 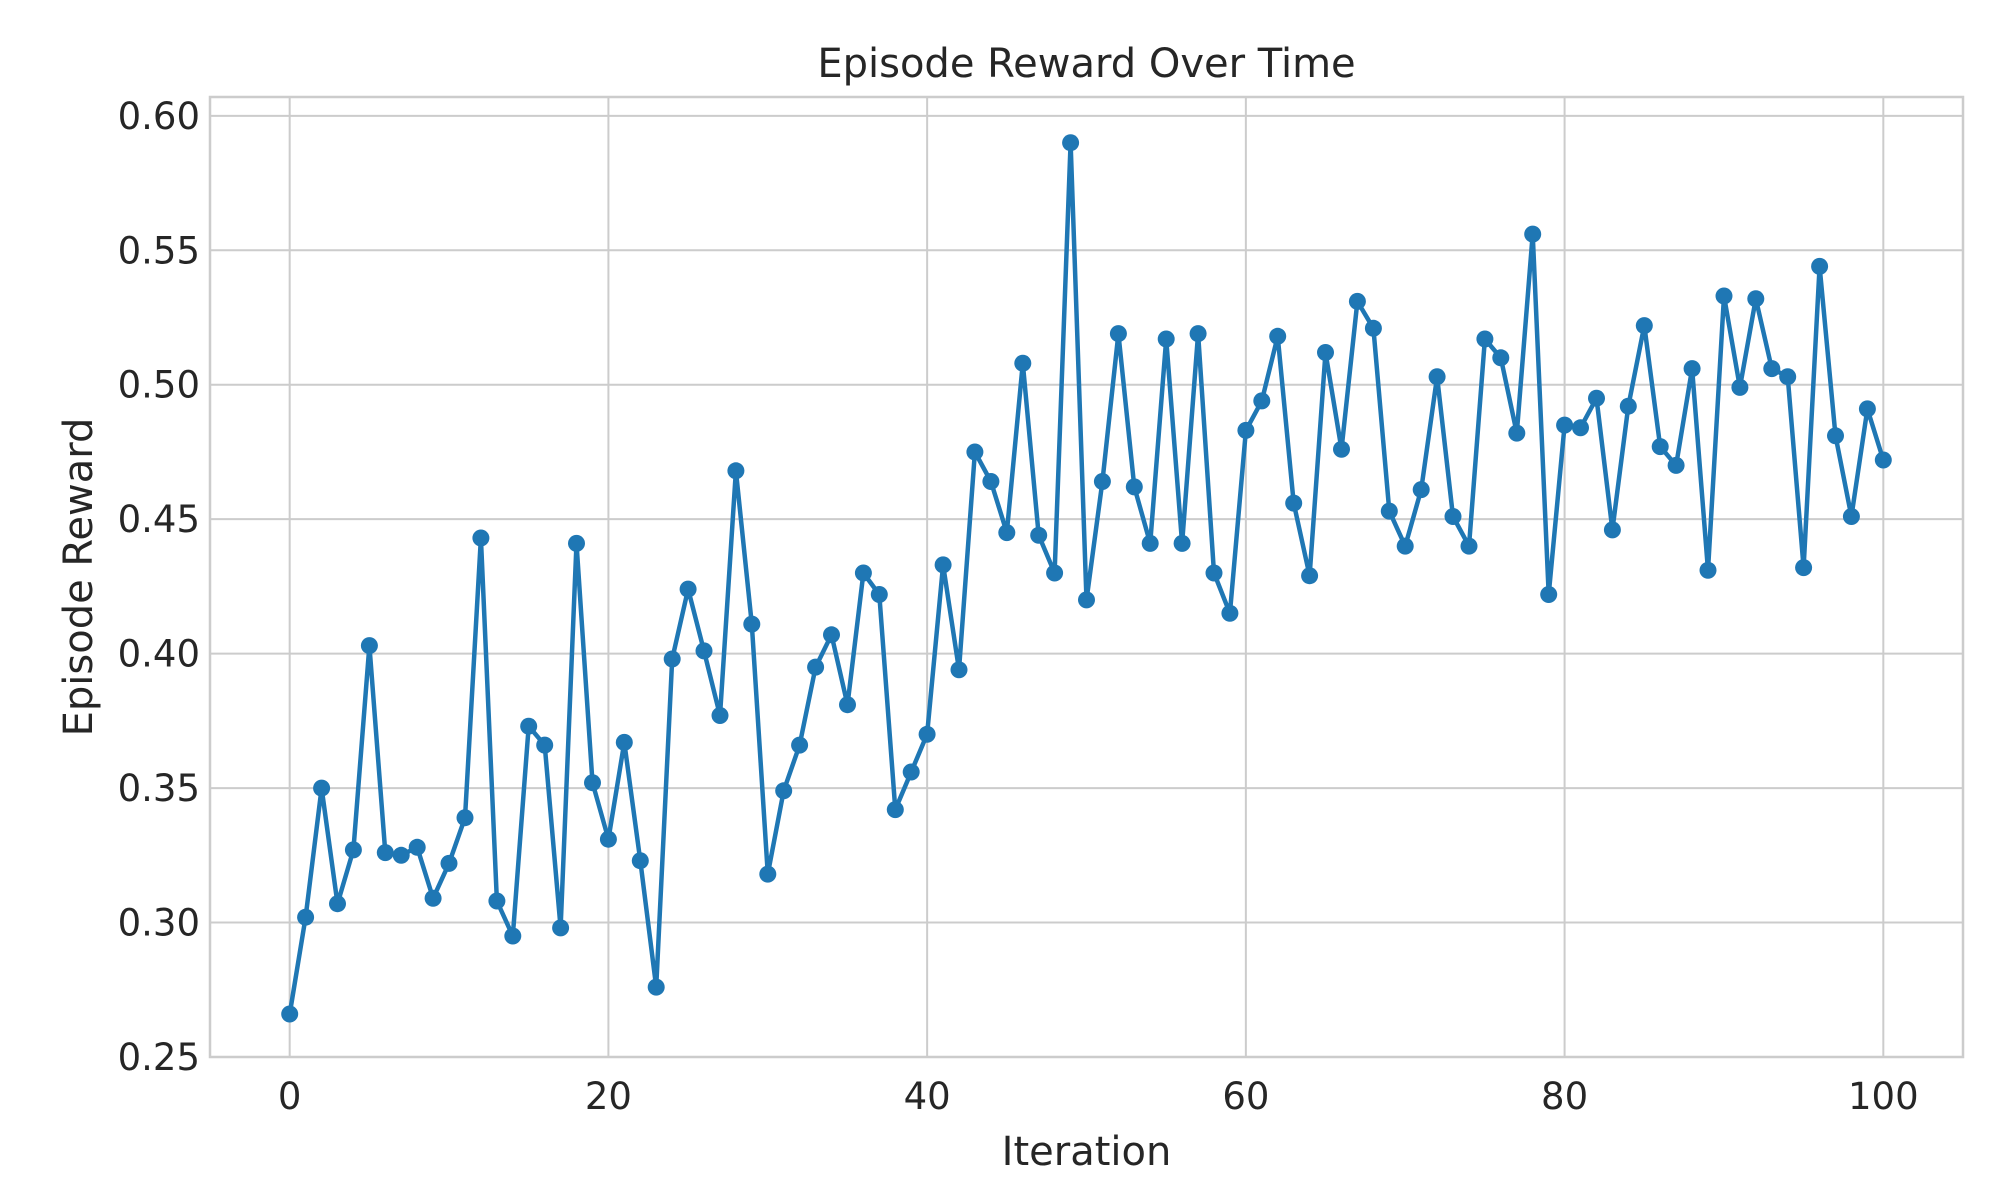 I want to click on chart-title: Episode Reward Over Time, so click(x=1086, y=64).